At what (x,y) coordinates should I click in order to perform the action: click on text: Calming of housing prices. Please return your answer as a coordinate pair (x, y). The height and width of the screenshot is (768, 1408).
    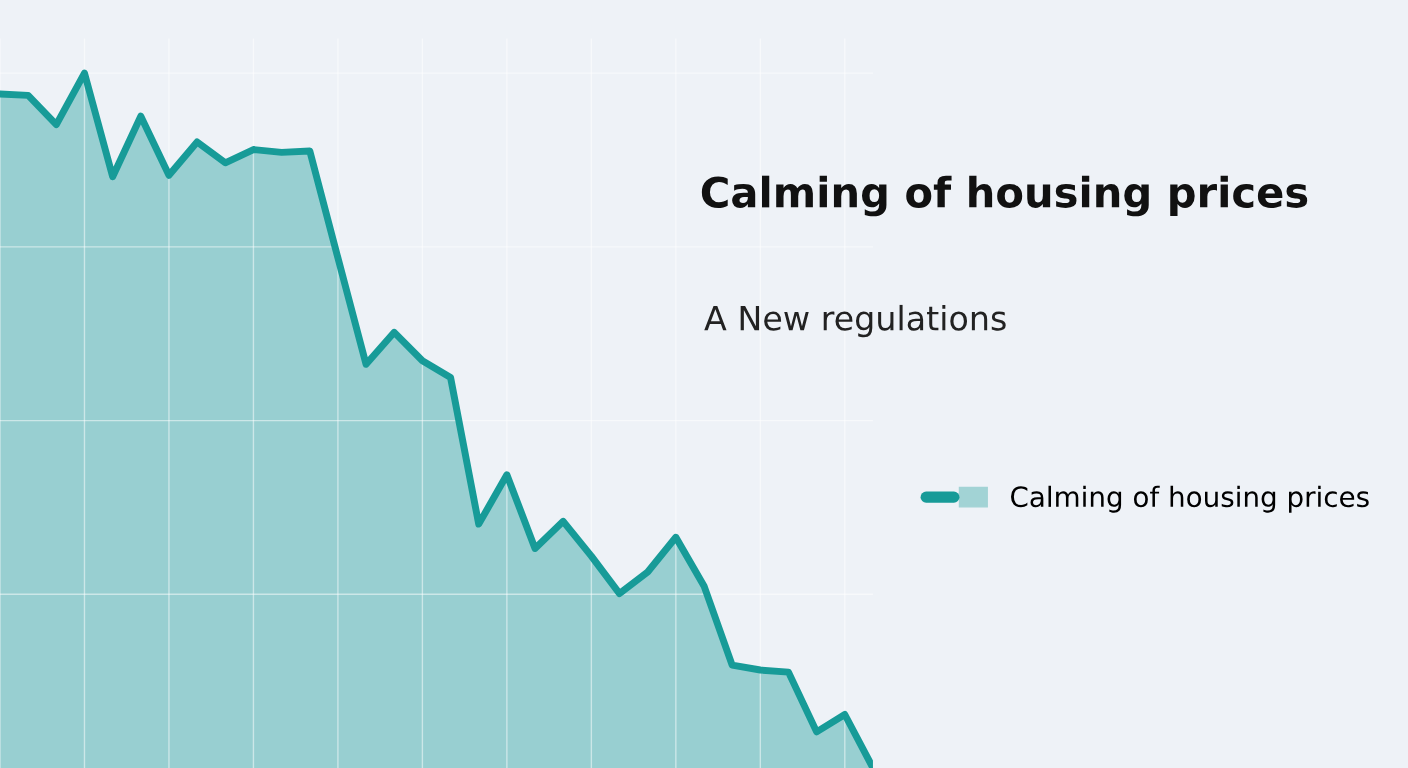
    Looking at the image, I should click on (1004, 196).